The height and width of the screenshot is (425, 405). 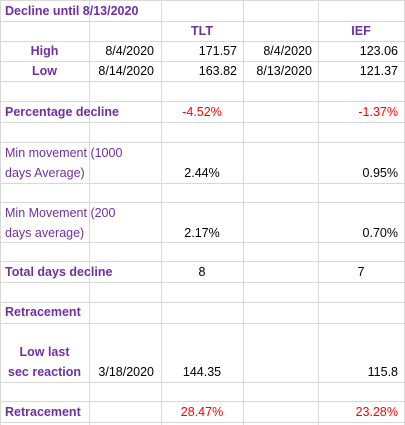 I want to click on low-tlt-date: 8/14/2020, so click(x=126, y=71).